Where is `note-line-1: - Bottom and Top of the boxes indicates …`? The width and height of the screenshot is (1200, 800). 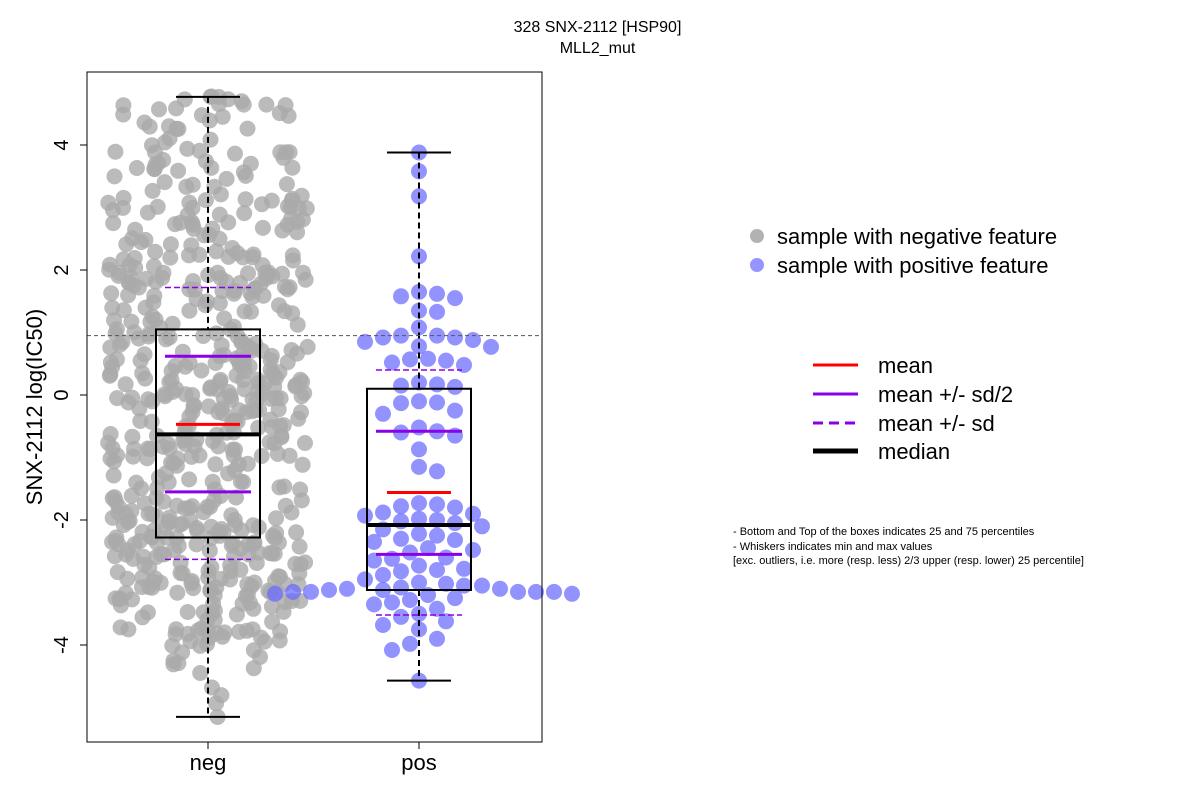
note-line-1: - Bottom and Top of the boxes indicates … is located at coordinates (884, 532).